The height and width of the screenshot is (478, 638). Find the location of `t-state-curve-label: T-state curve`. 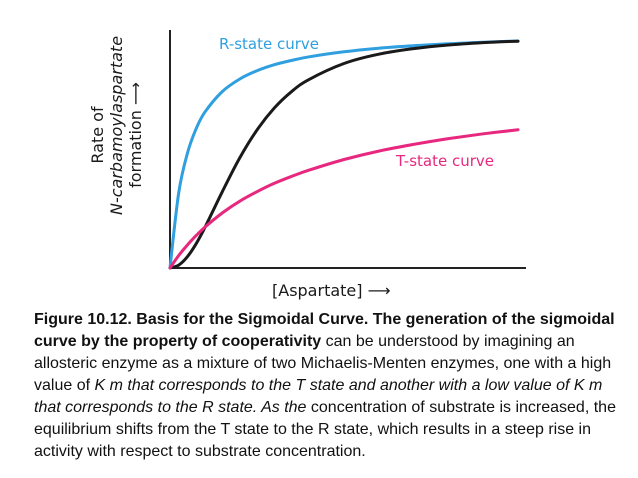

t-state-curve-label: T-state curve is located at coordinates (445, 161).